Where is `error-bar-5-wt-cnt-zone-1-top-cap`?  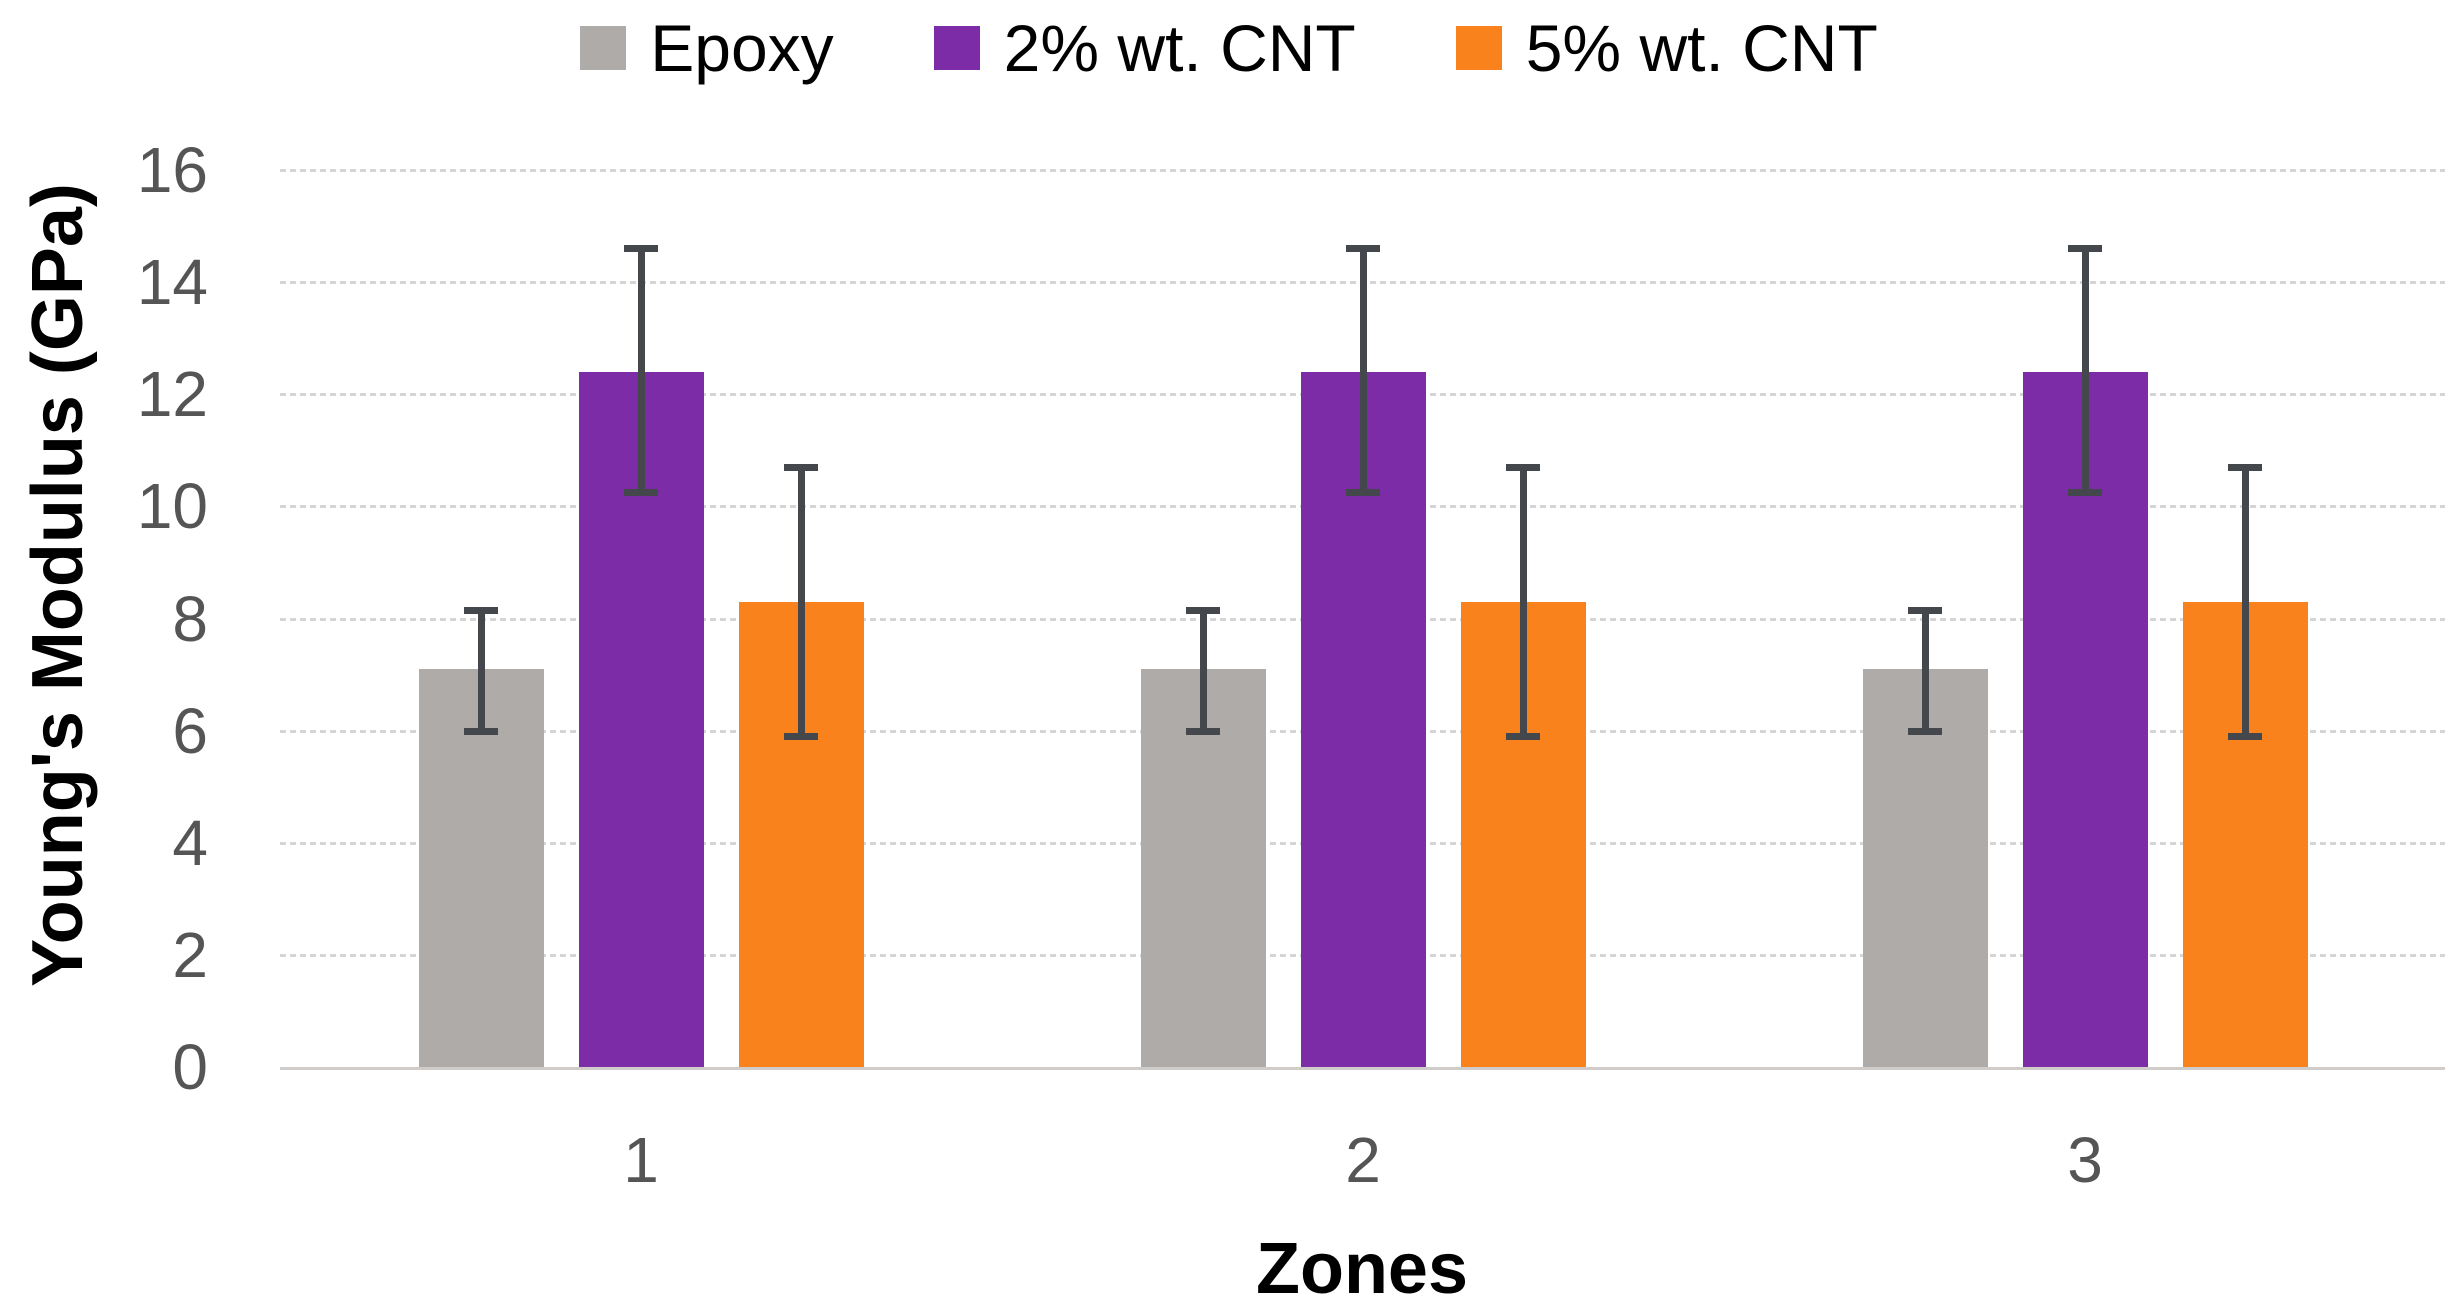
error-bar-5-wt-cnt-zone-1-top-cap is located at coordinates (801, 467).